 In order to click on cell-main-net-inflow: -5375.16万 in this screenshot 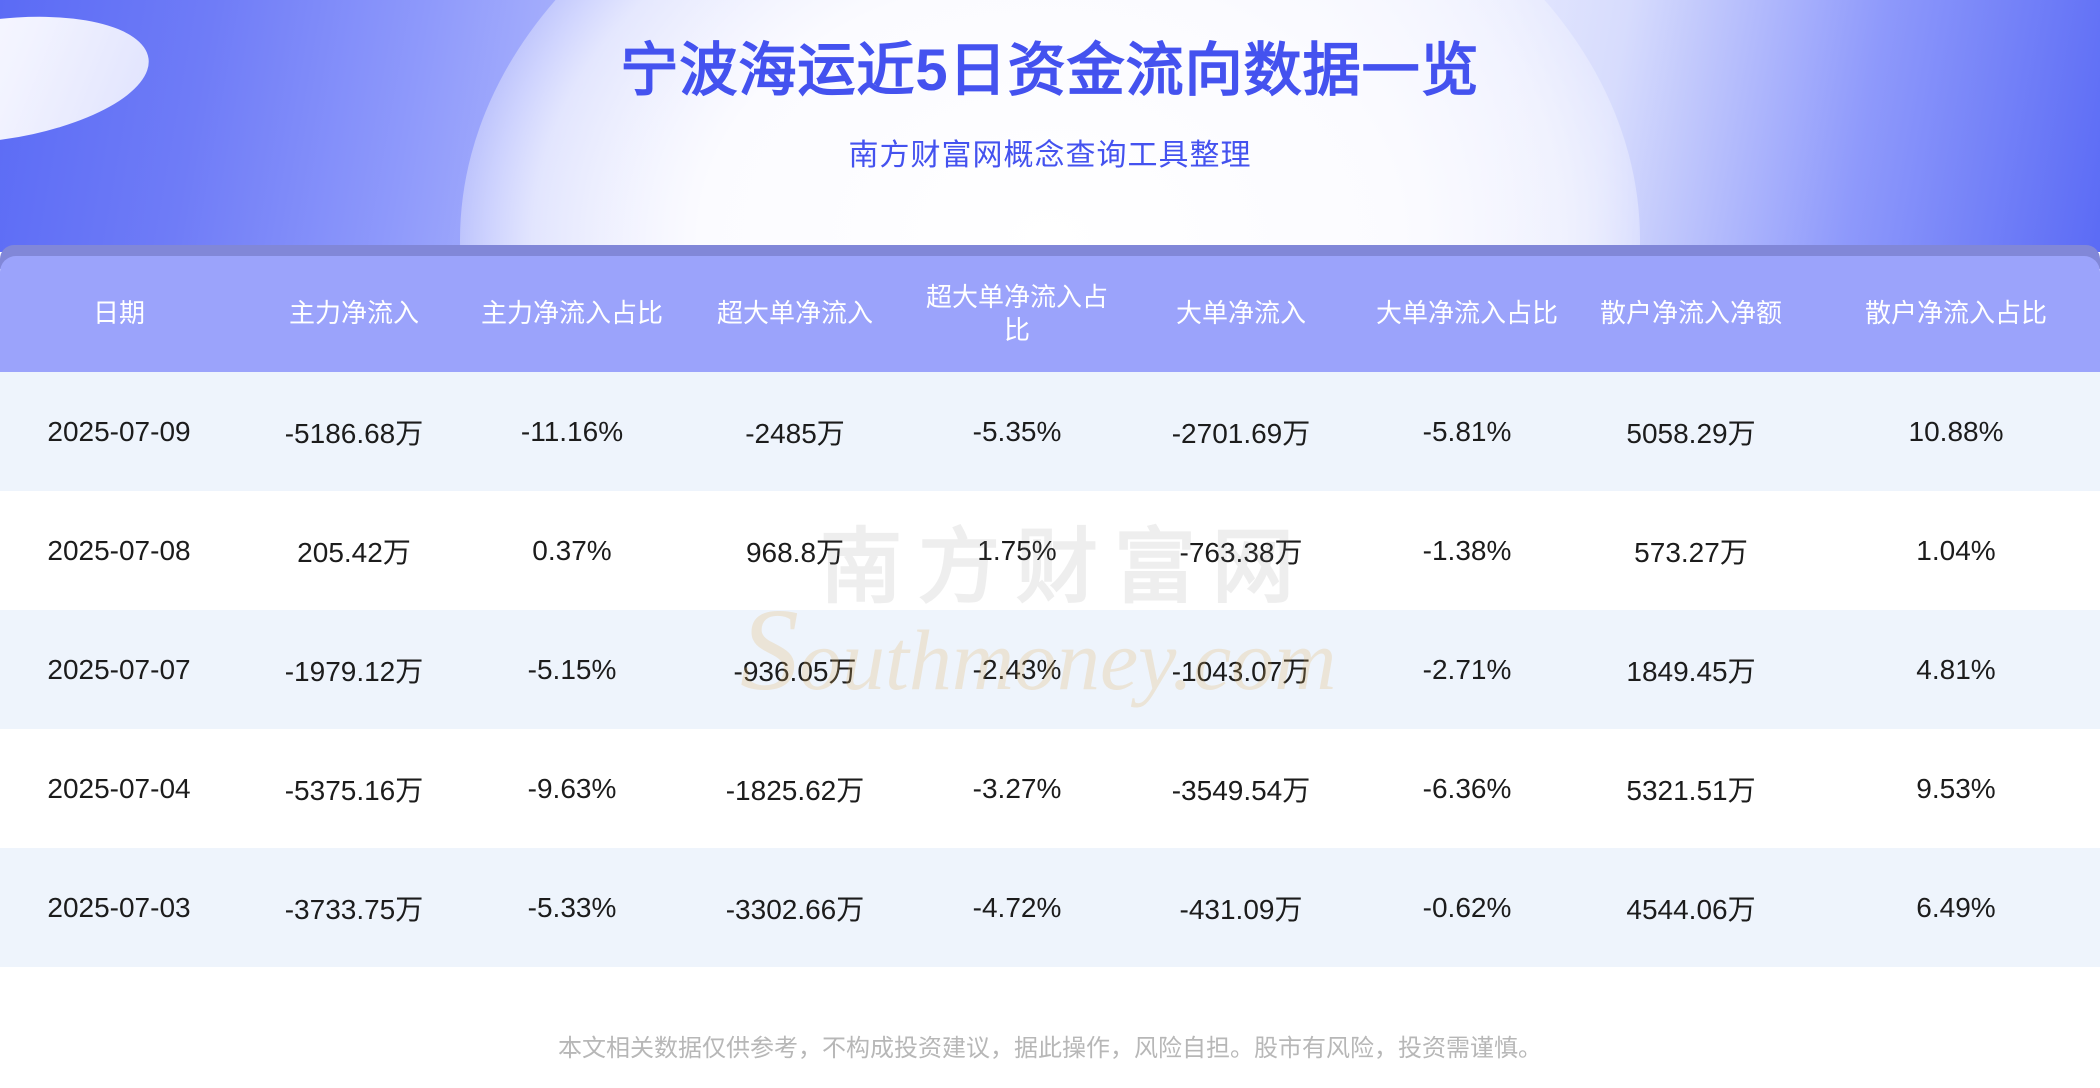, I will do `click(354, 788)`.